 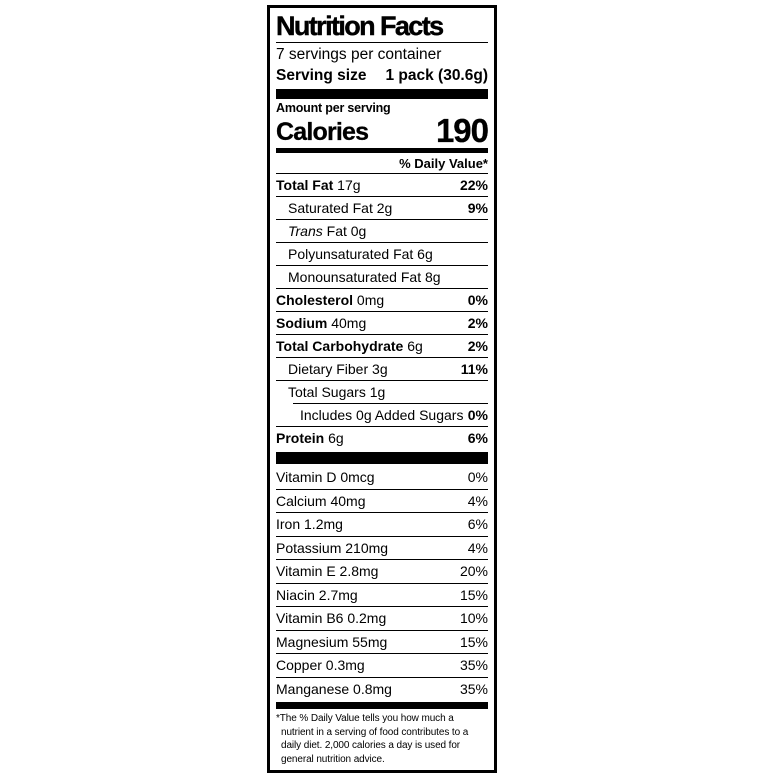 What do you see at coordinates (462, 130) in the screenshot?
I see `calories-value: 190` at bounding box center [462, 130].